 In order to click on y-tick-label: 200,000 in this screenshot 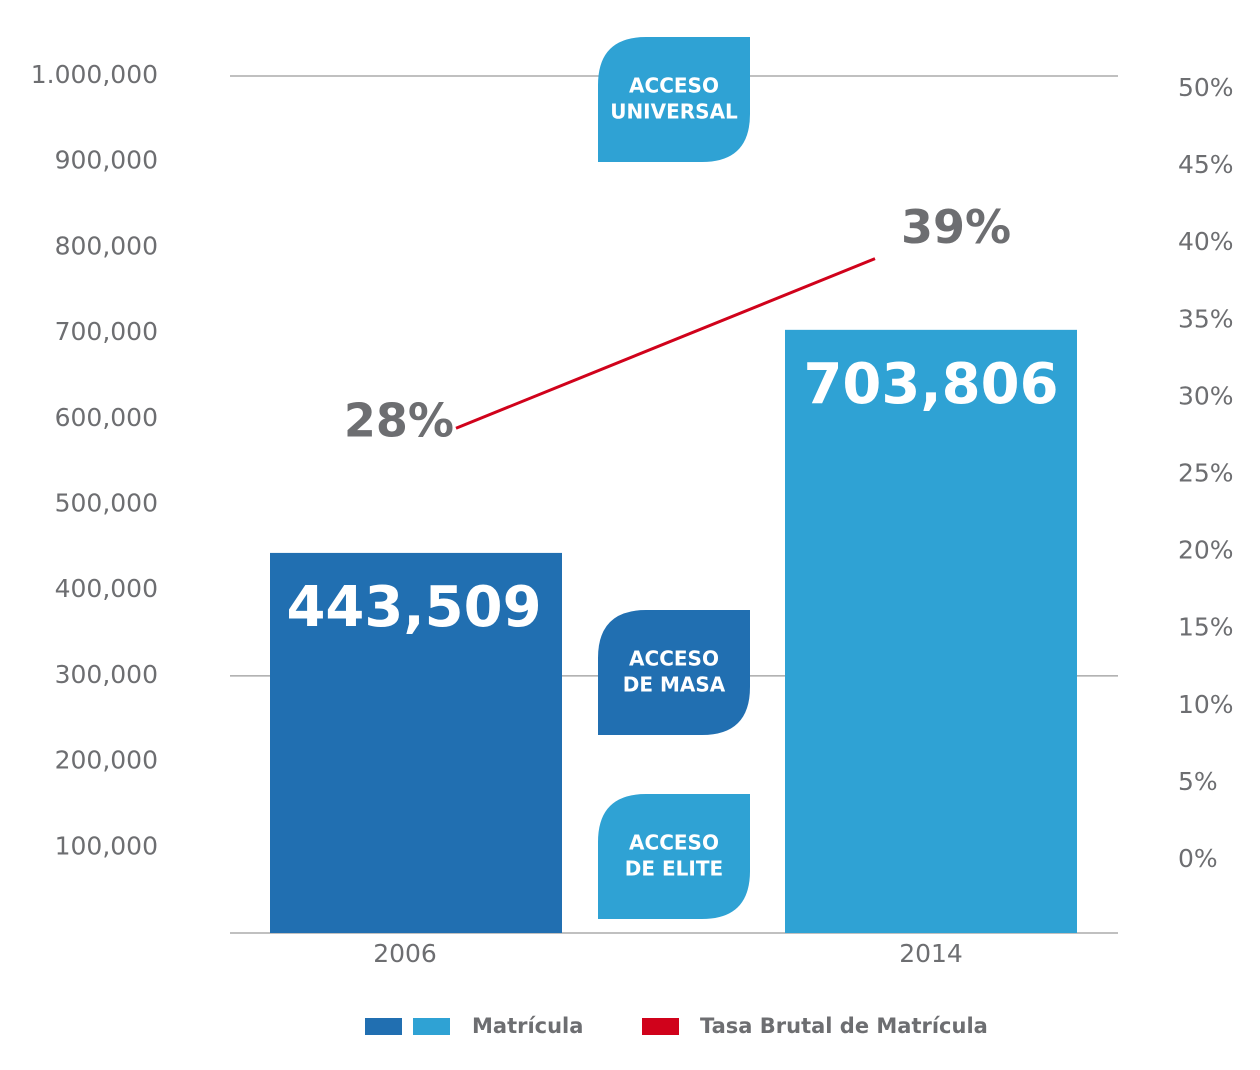, I will do `click(106, 760)`.